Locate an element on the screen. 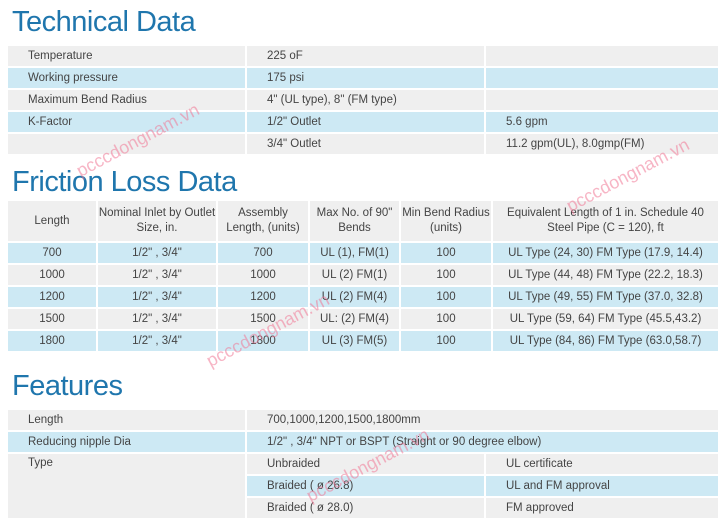  feature-row-type: Braided ( ø 28.0) FM approved is located at coordinates (363, 508).